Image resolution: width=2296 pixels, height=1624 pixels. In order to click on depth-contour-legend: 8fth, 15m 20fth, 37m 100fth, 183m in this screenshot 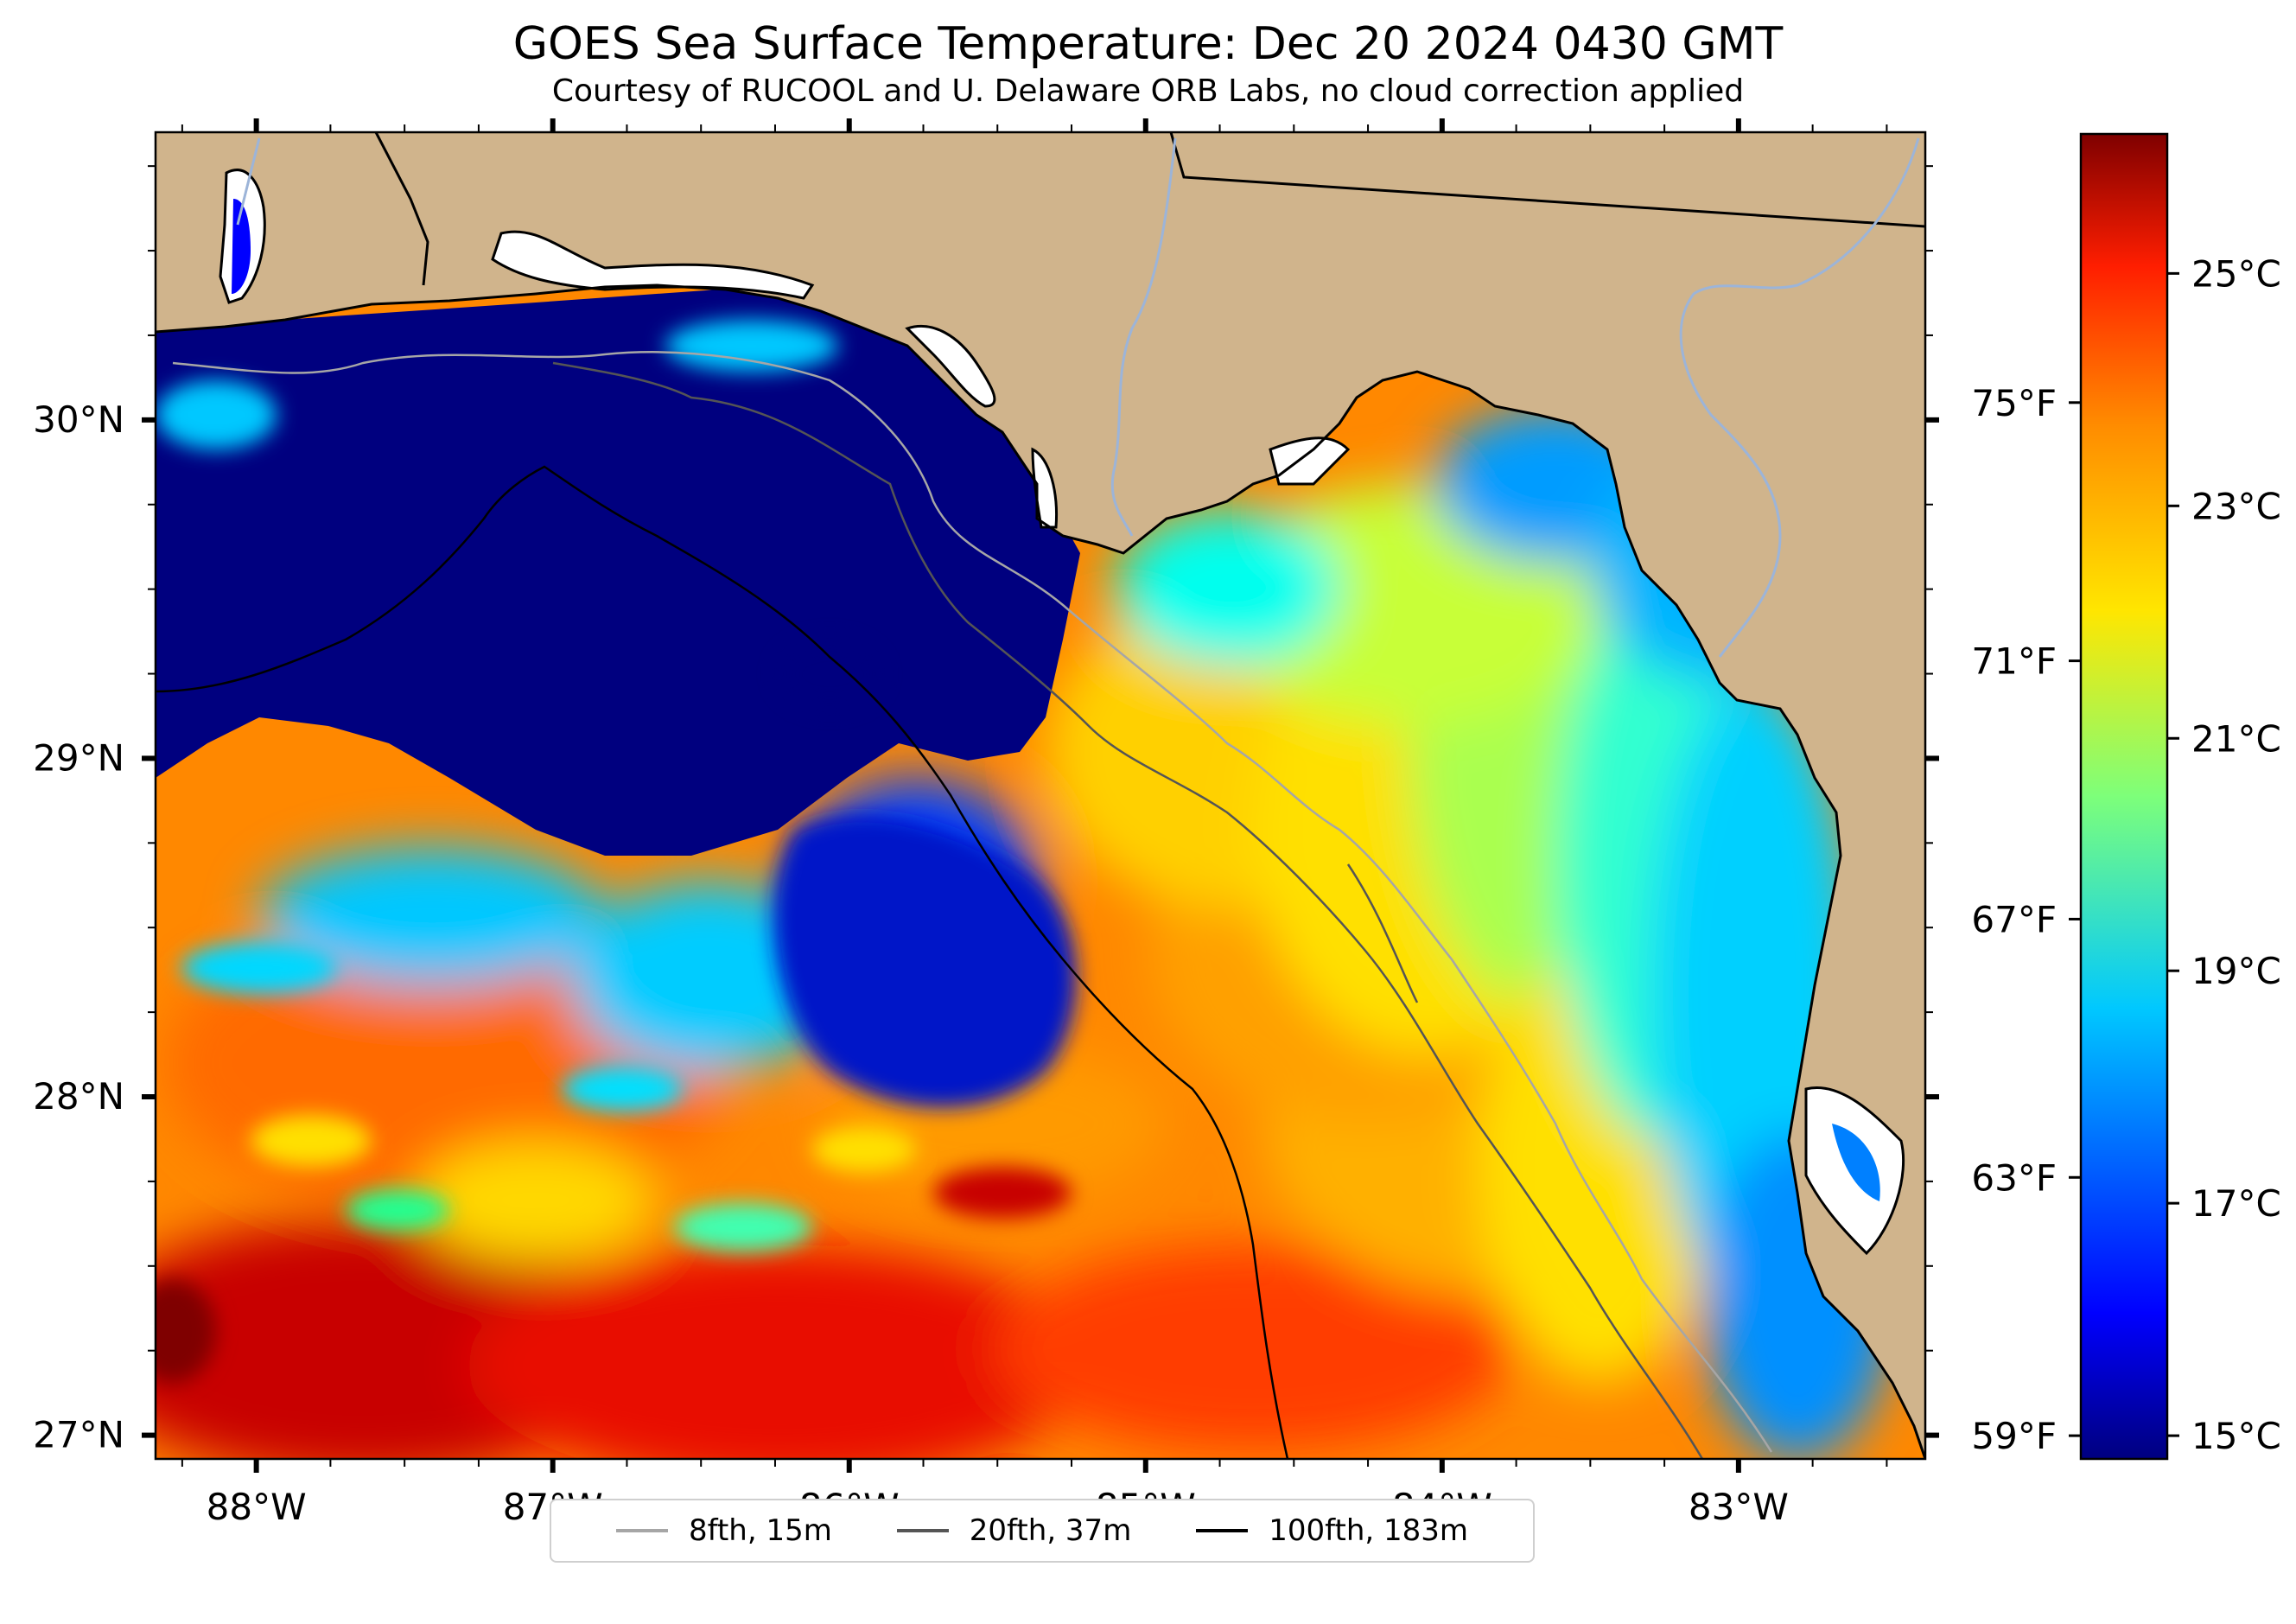, I will do `click(1042, 1531)`.